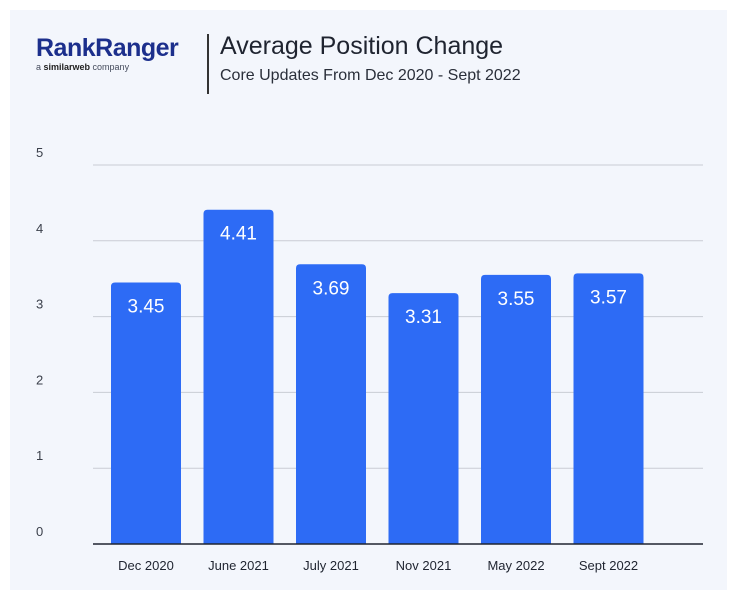  Describe the element at coordinates (238, 565) in the screenshot. I see `x-tick-label: June 2021` at that location.